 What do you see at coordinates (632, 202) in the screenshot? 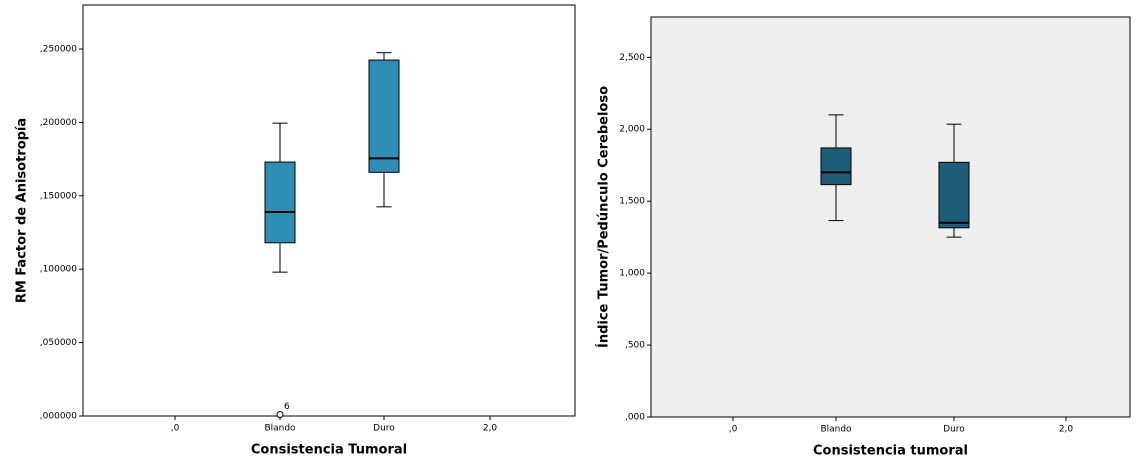
I see `y-tick-label: 1,500` at bounding box center [632, 202].